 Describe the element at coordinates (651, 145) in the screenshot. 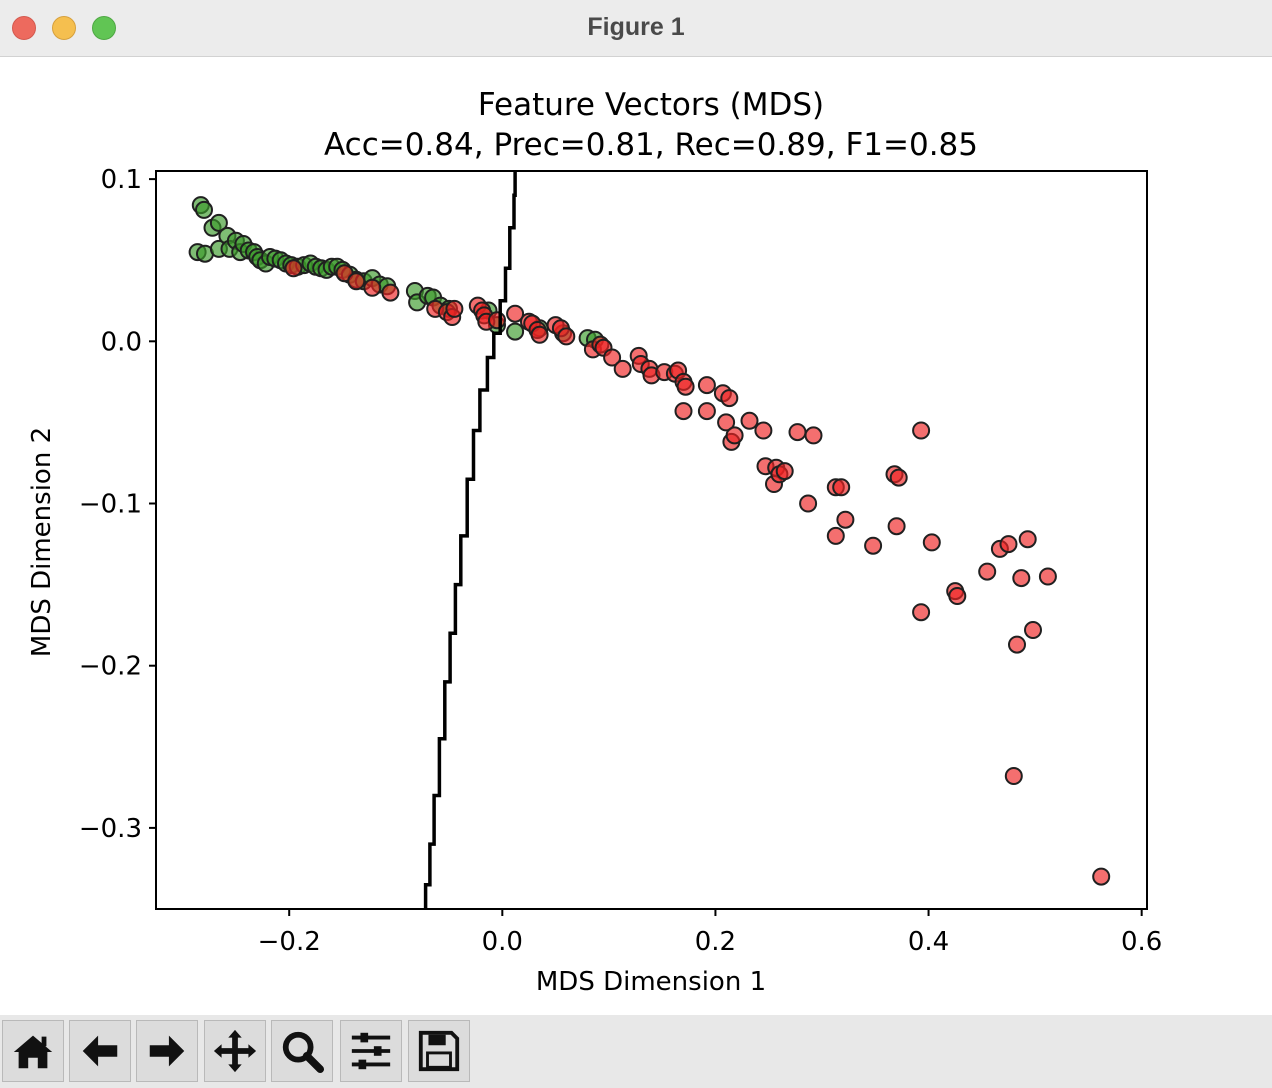

I see `chart-subtitle: Acc=0.84, Prec=0.81, Rec=0.89, F1=0.85` at that location.